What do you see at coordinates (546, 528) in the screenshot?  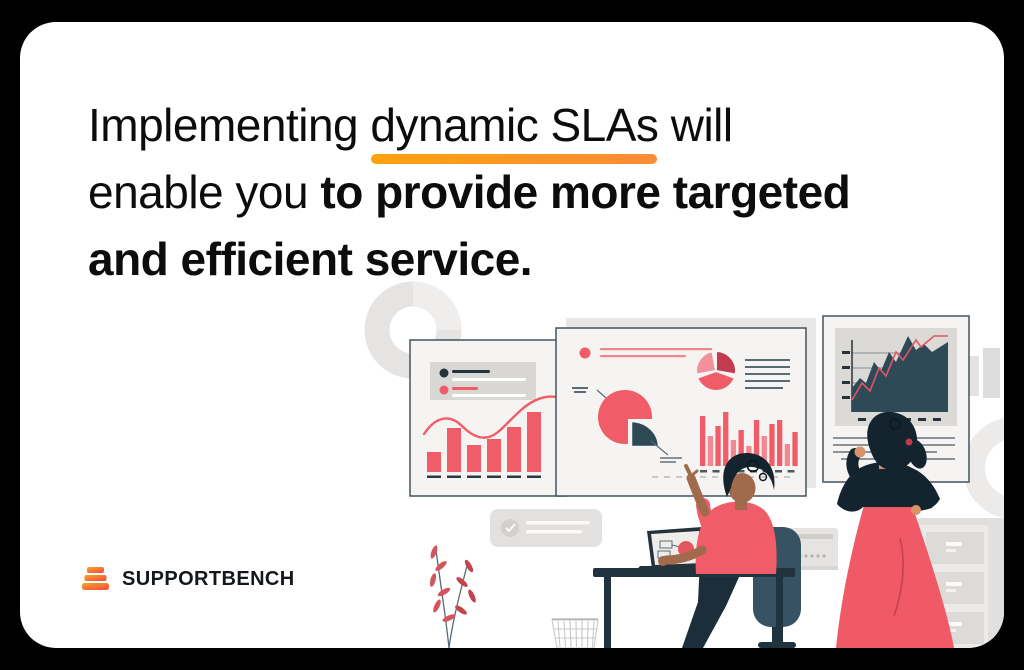 I see `notification-card` at bounding box center [546, 528].